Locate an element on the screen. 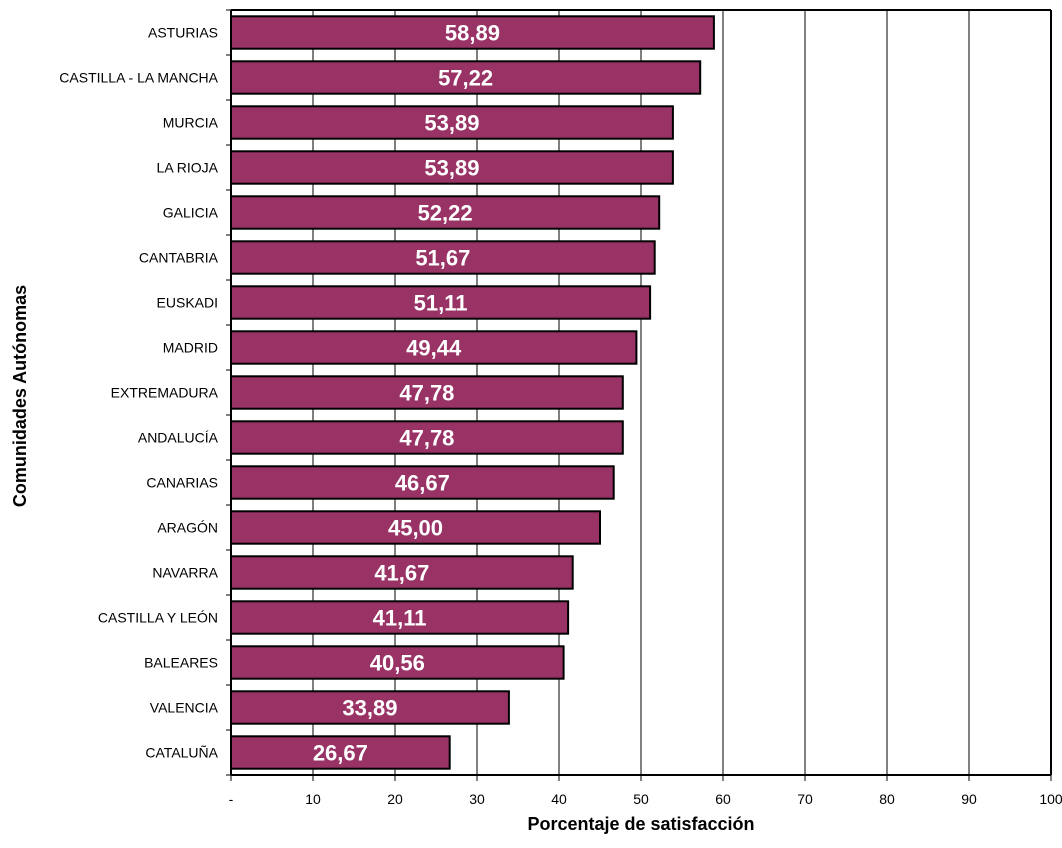 This screenshot has width=1062, height=848. bar-value-label: 52,22 is located at coordinates (445, 213).